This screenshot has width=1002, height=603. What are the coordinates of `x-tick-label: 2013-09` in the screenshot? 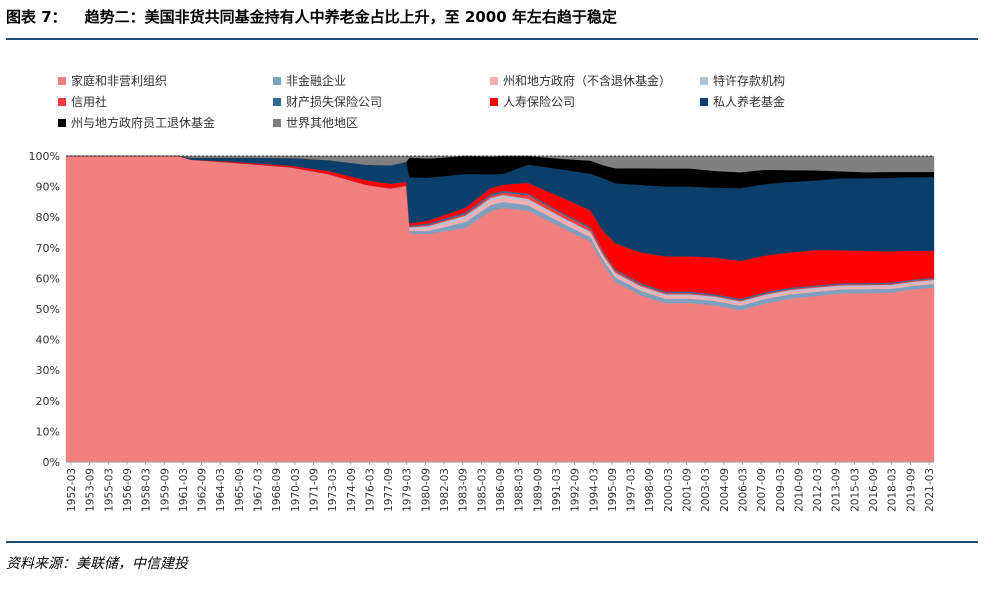 It's located at (837, 490).